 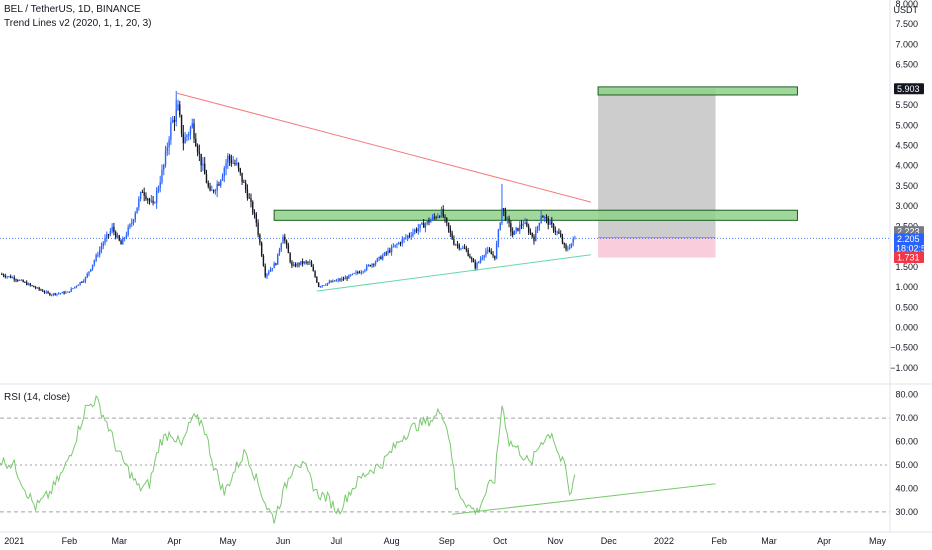 What do you see at coordinates (906, 4) in the screenshot?
I see `price-tick-label: 8.000` at bounding box center [906, 4].